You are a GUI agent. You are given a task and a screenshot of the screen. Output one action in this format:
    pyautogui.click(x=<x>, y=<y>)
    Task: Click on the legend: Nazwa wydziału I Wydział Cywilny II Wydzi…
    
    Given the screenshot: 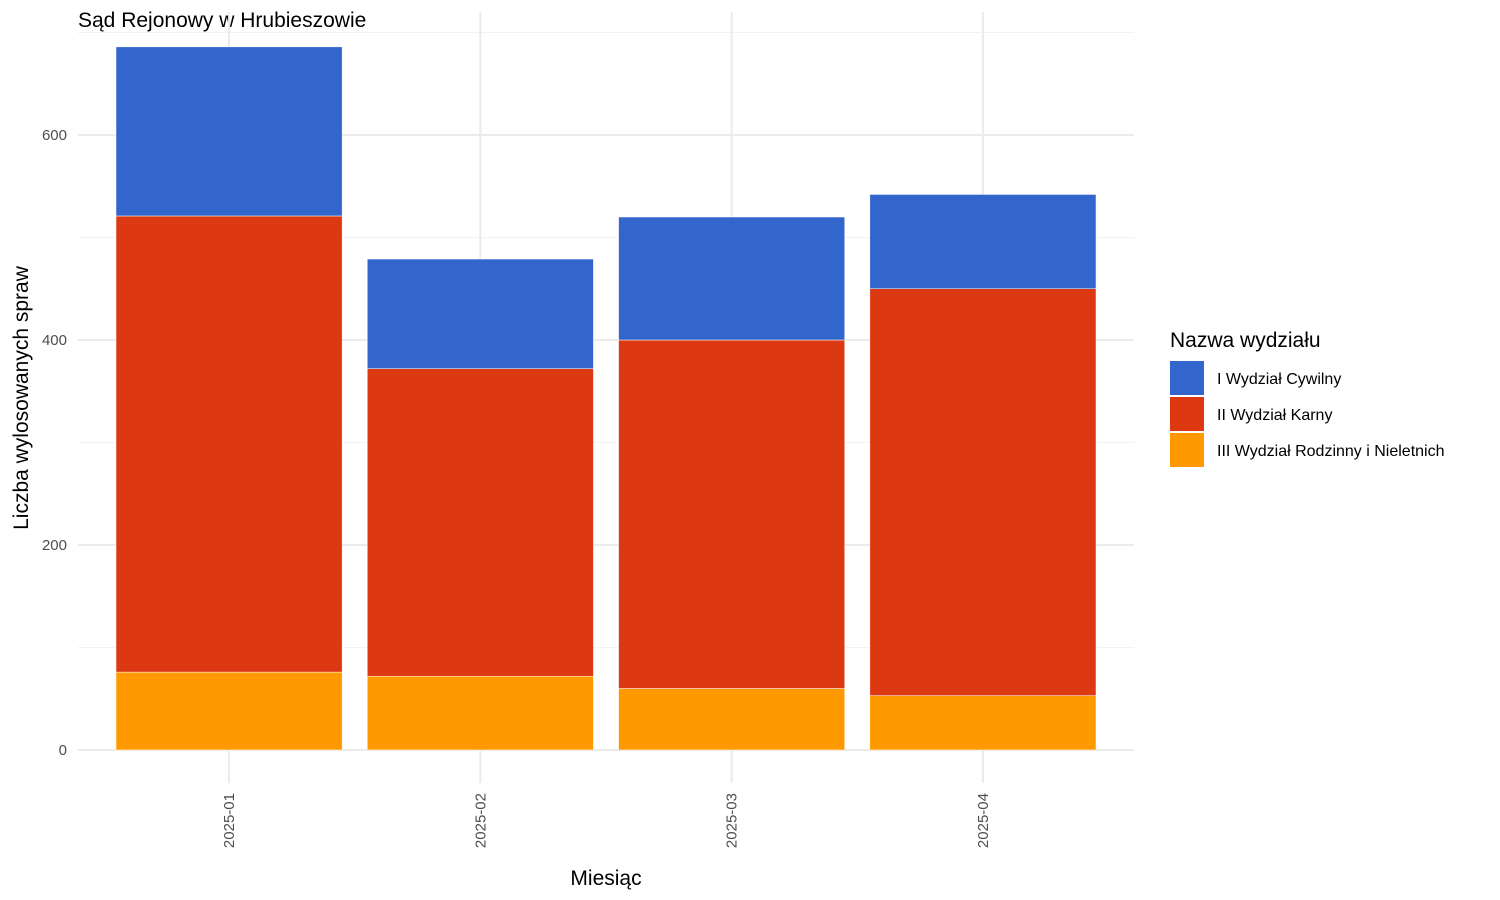 What is the action you would take?
    pyautogui.click(x=1307, y=398)
    